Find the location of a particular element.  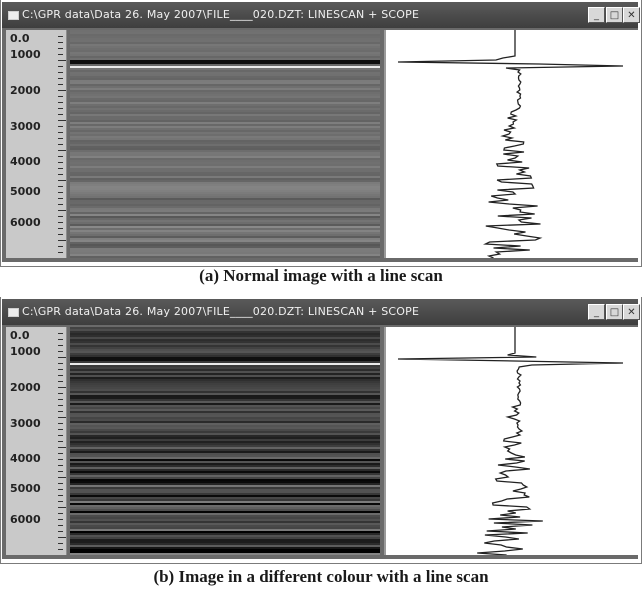

scale-label: 6000 is located at coordinates (25, 519).